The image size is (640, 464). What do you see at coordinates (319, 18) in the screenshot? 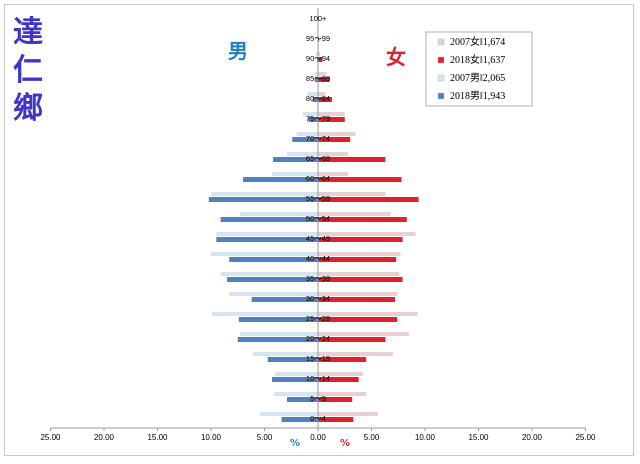
I see `category-label: 100+` at bounding box center [319, 18].